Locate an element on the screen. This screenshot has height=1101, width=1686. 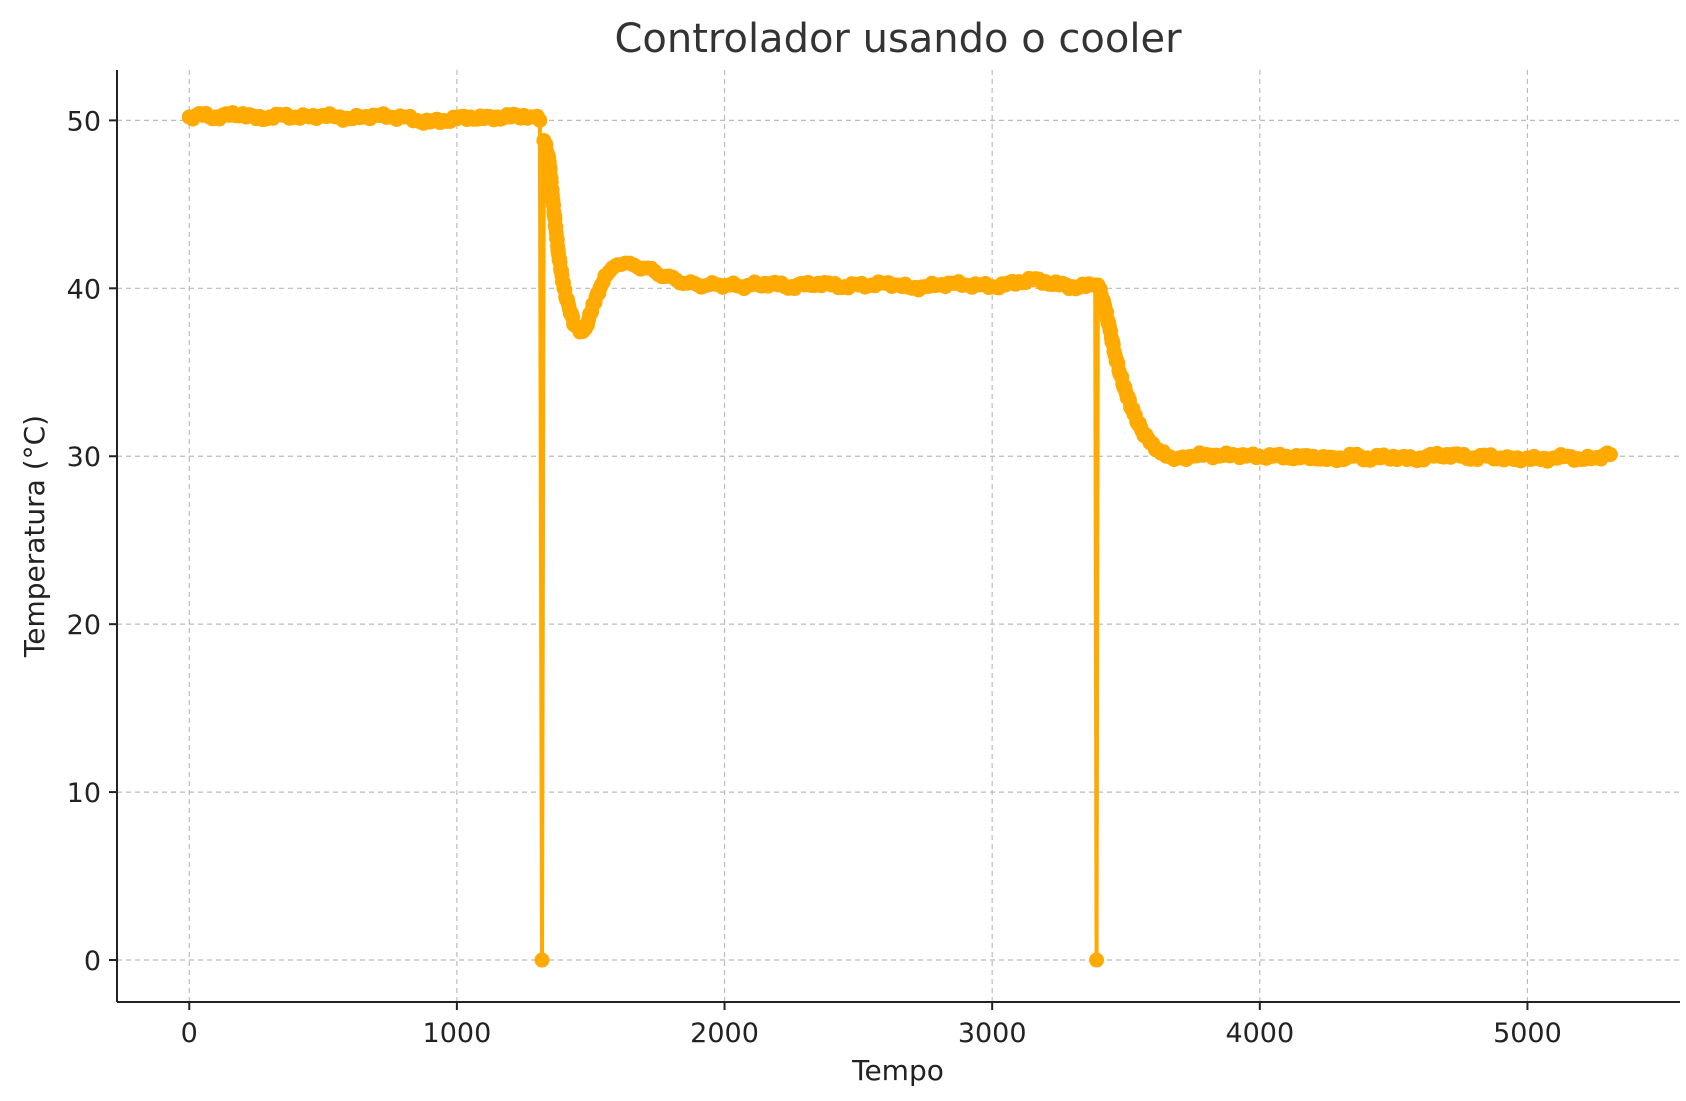
y-tick-label: 50 is located at coordinates (84, 121).